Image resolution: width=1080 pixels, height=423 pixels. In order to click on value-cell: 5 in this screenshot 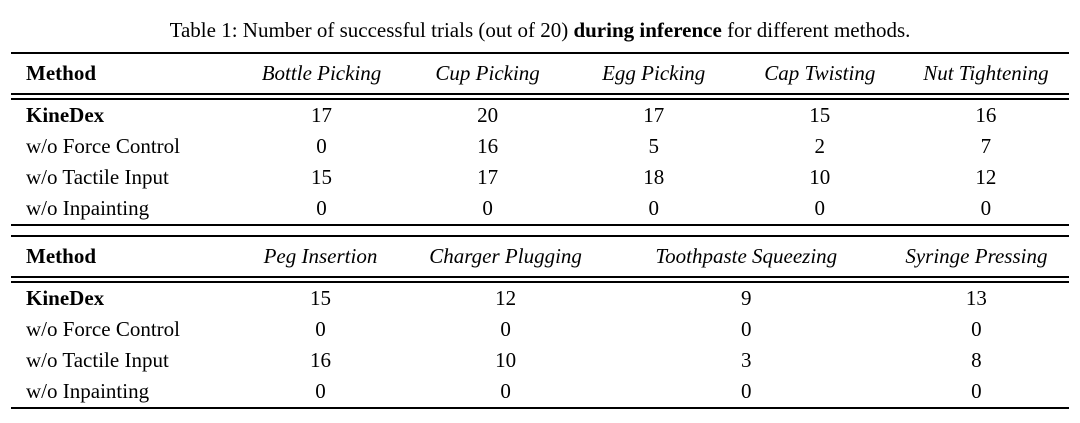, I will do `click(653, 146)`.